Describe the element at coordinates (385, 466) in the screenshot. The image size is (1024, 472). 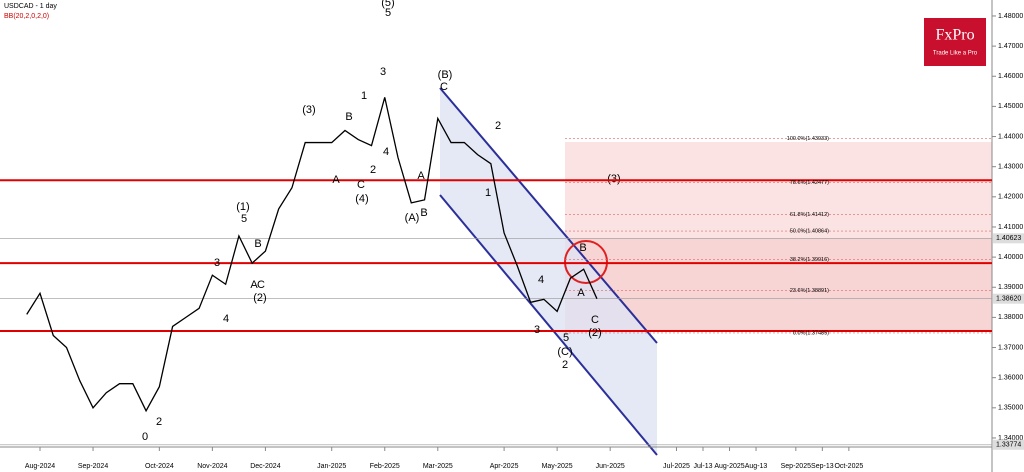
I see `x-tick-label: Feb-2025` at that location.